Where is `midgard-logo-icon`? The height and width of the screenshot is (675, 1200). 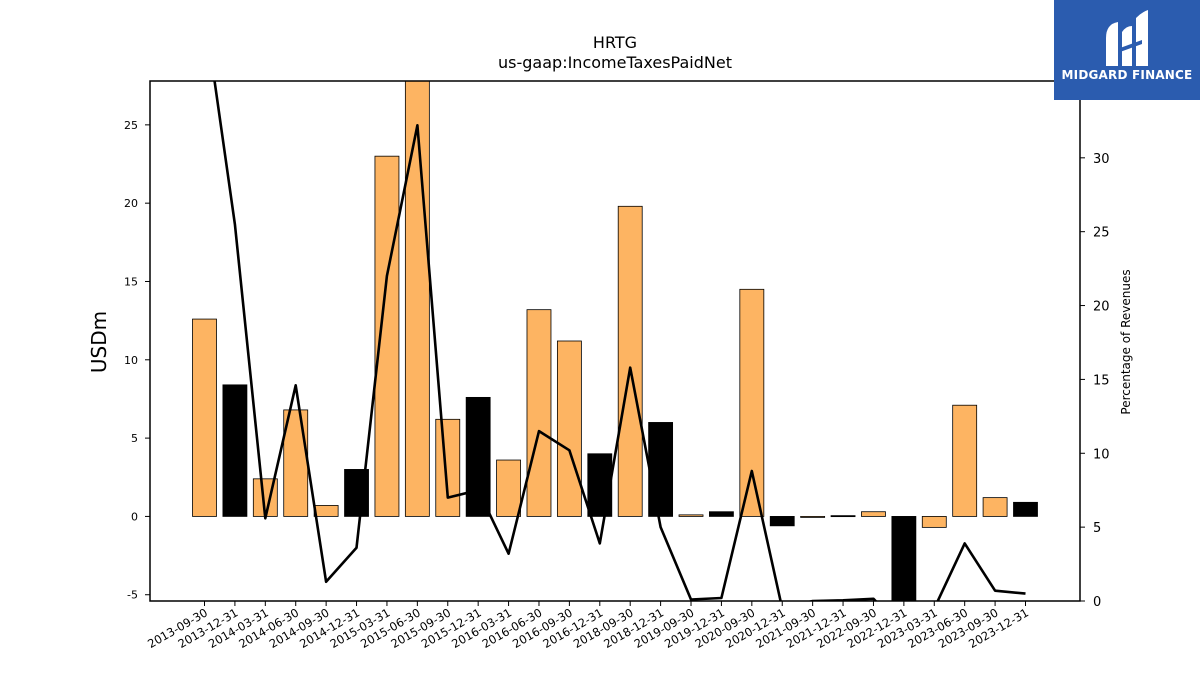
midgard-logo-icon is located at coordinates (1127, 38).